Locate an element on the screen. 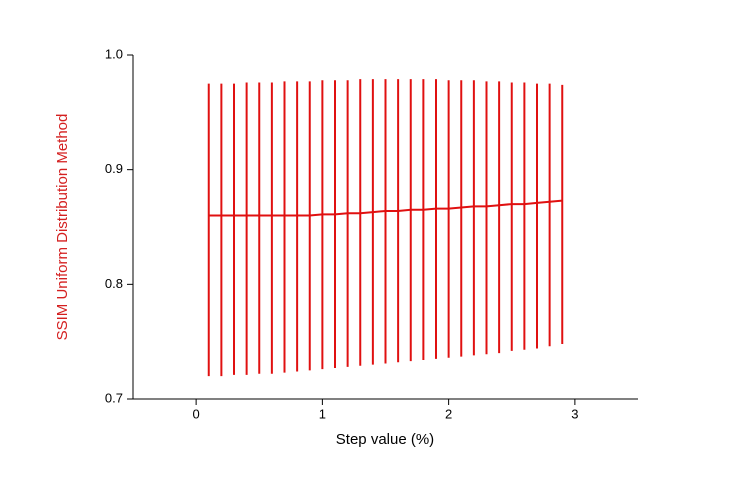 The height and width of the screenshot is (479, 742). y-tick-label: 1.0 is located at coordinates (114, 53).